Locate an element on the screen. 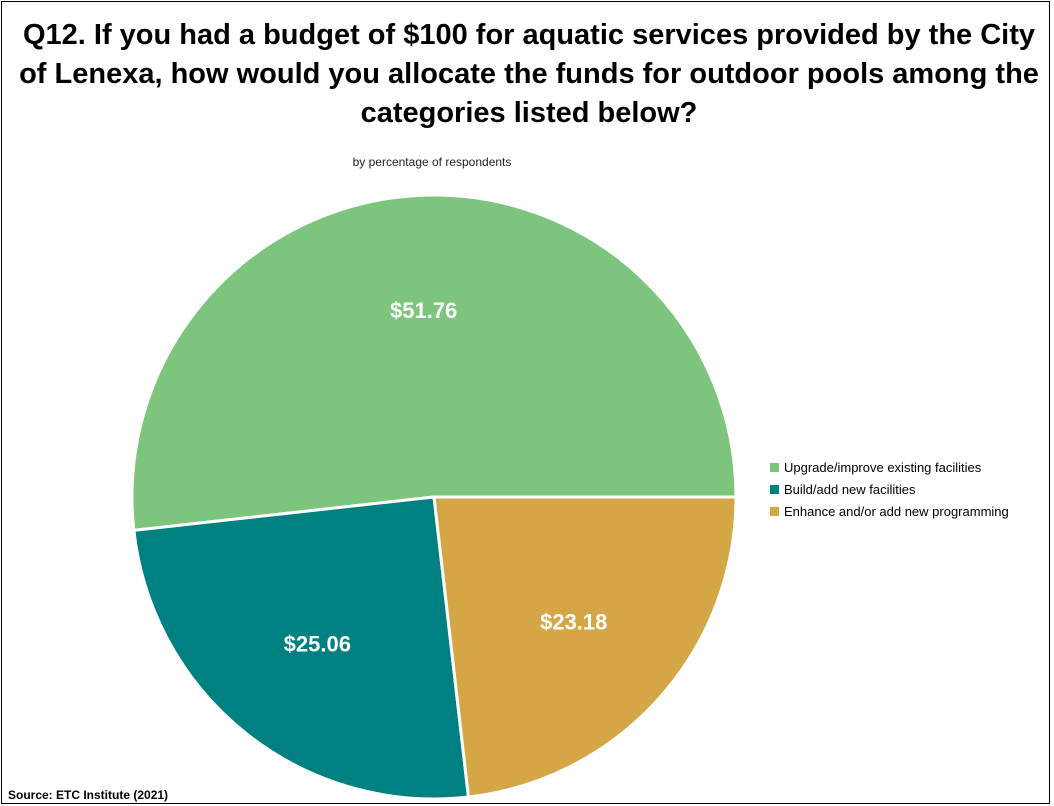 The width and height of the screenshot is (1054, 806). legend-item-upgrade: Upgrade/improve existing facilities is located at coordinates (889, 467).